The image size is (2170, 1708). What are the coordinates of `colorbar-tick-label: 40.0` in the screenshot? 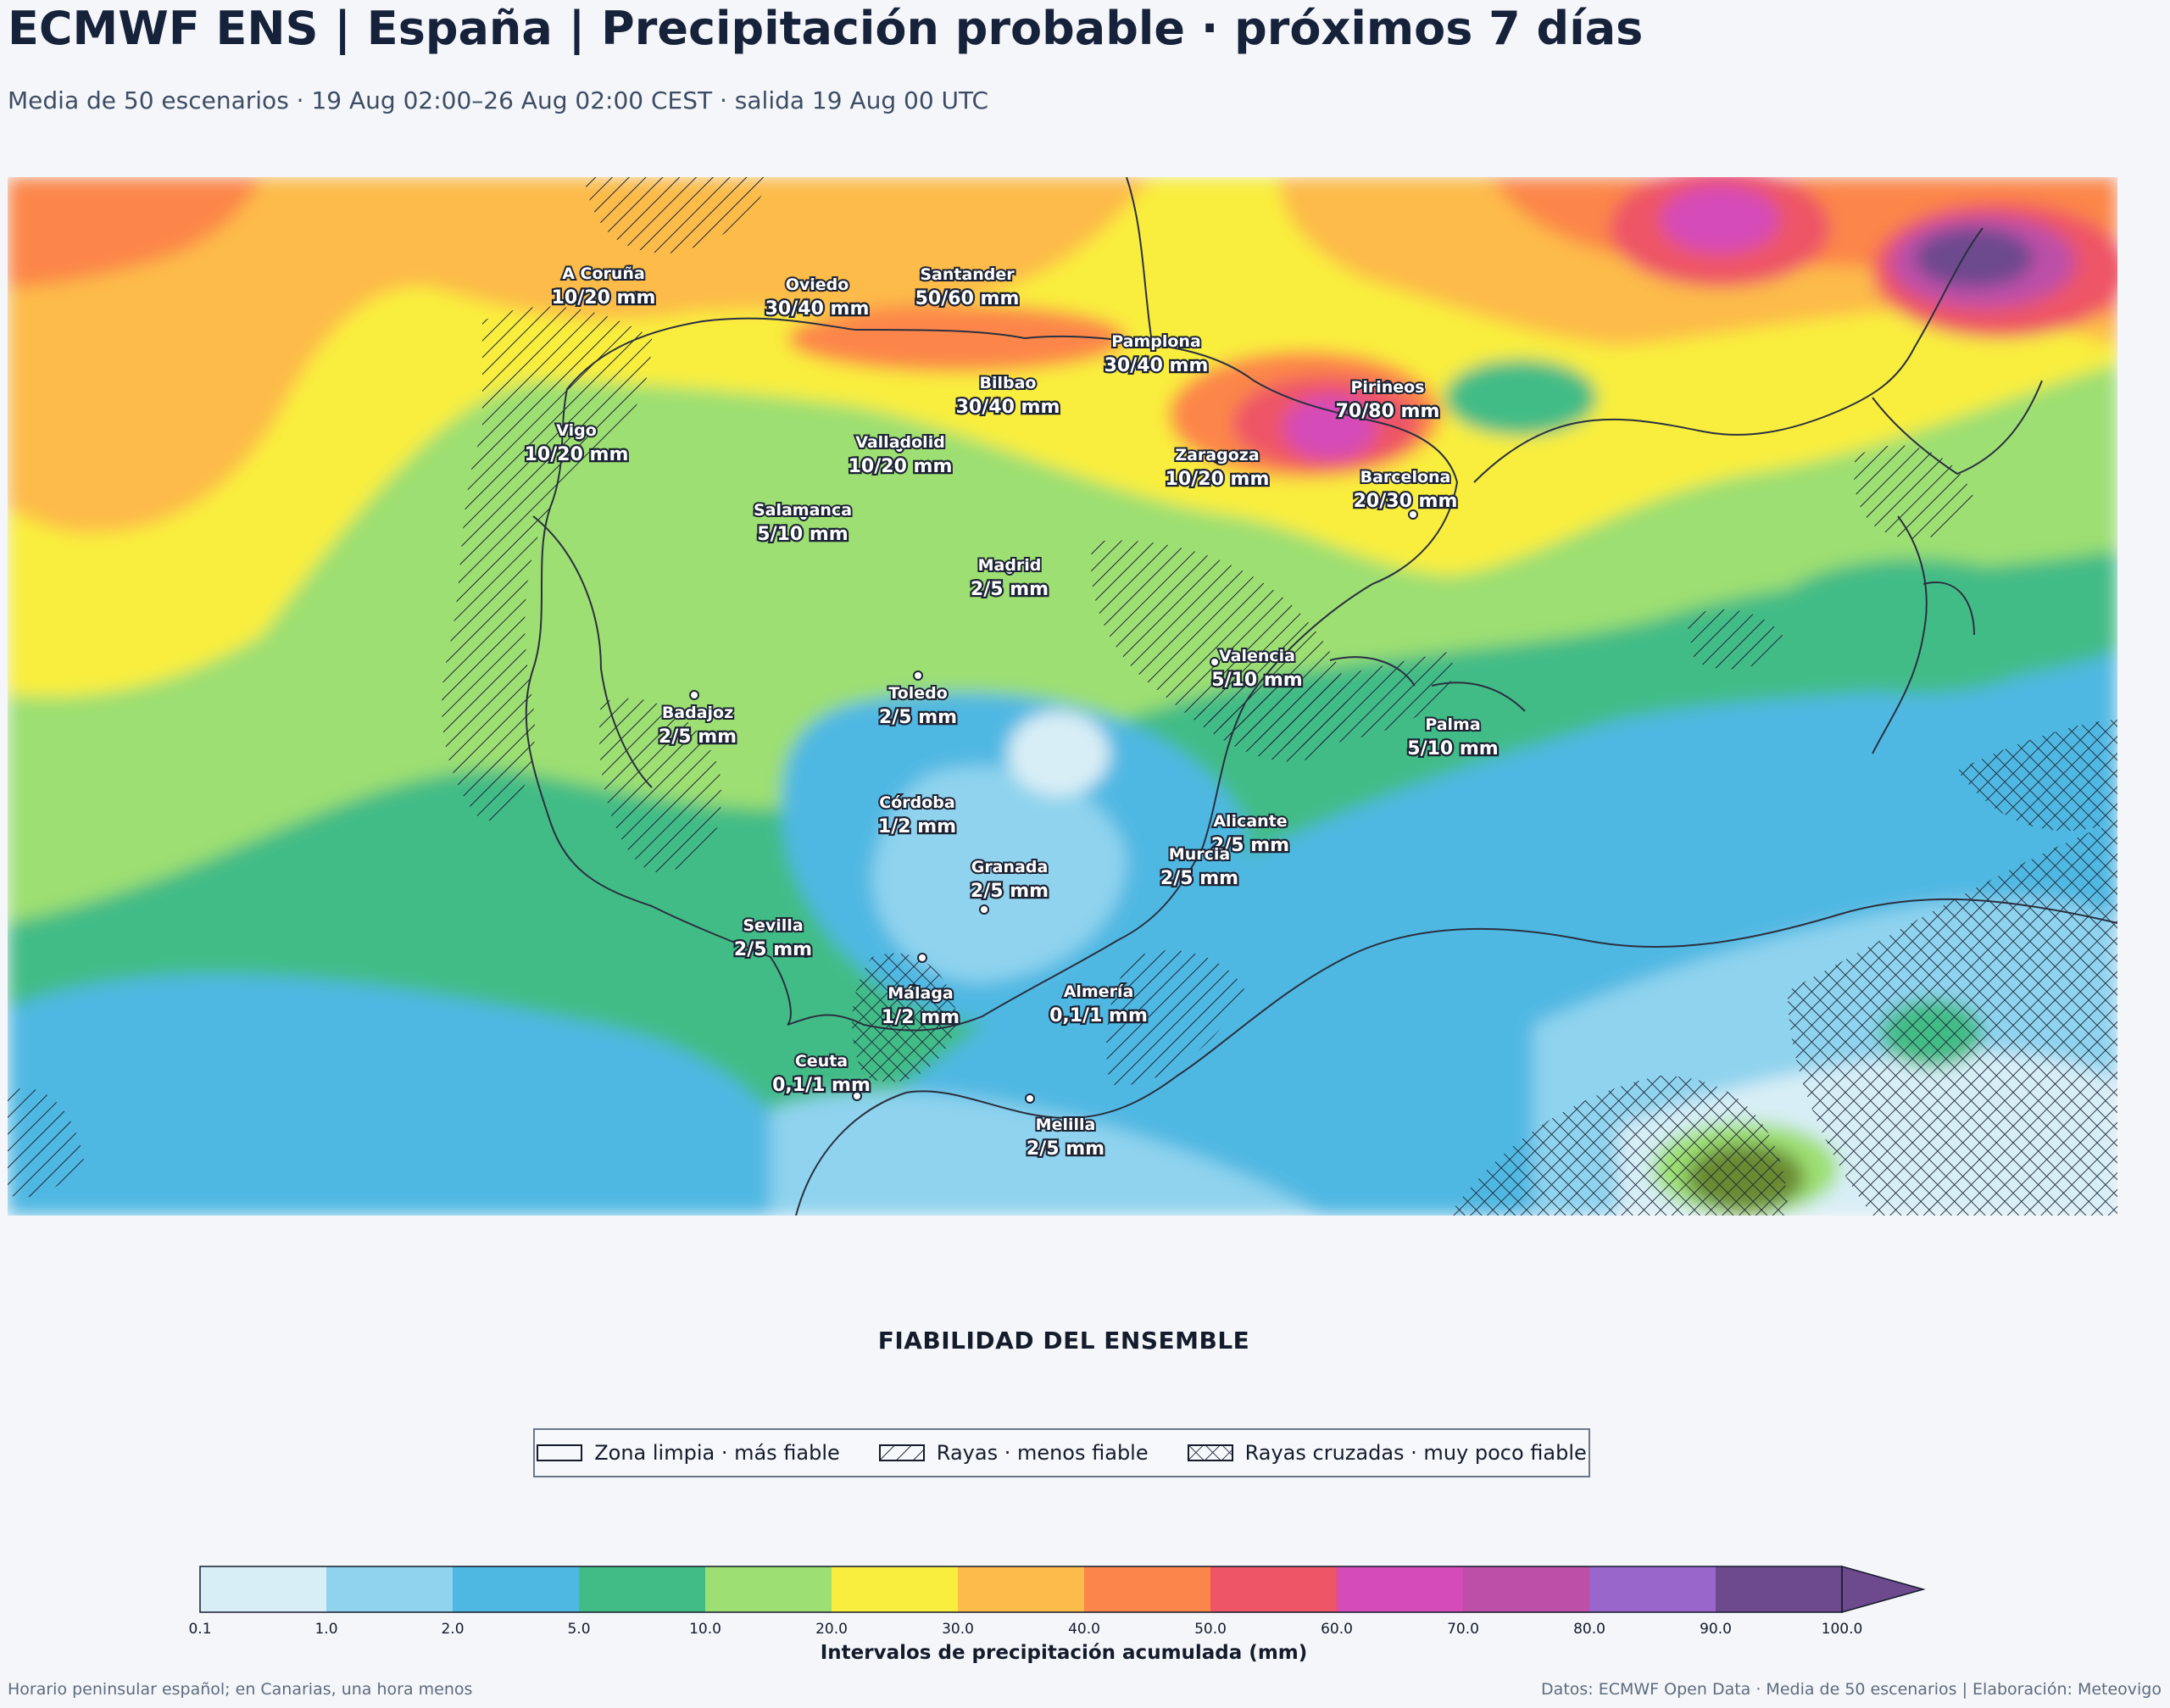 It's located at (1084, 1629).